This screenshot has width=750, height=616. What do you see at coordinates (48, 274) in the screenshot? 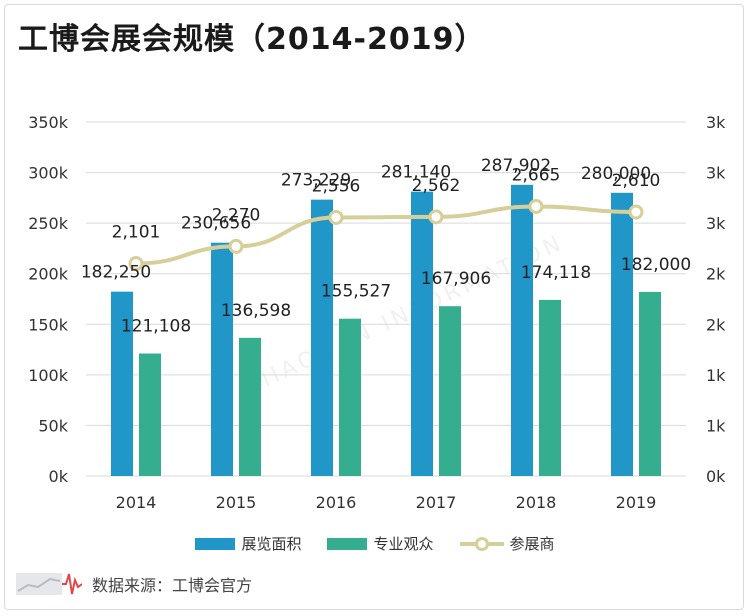
I see `y-left-tick-label: 200k` at bounding box center [48, 274].